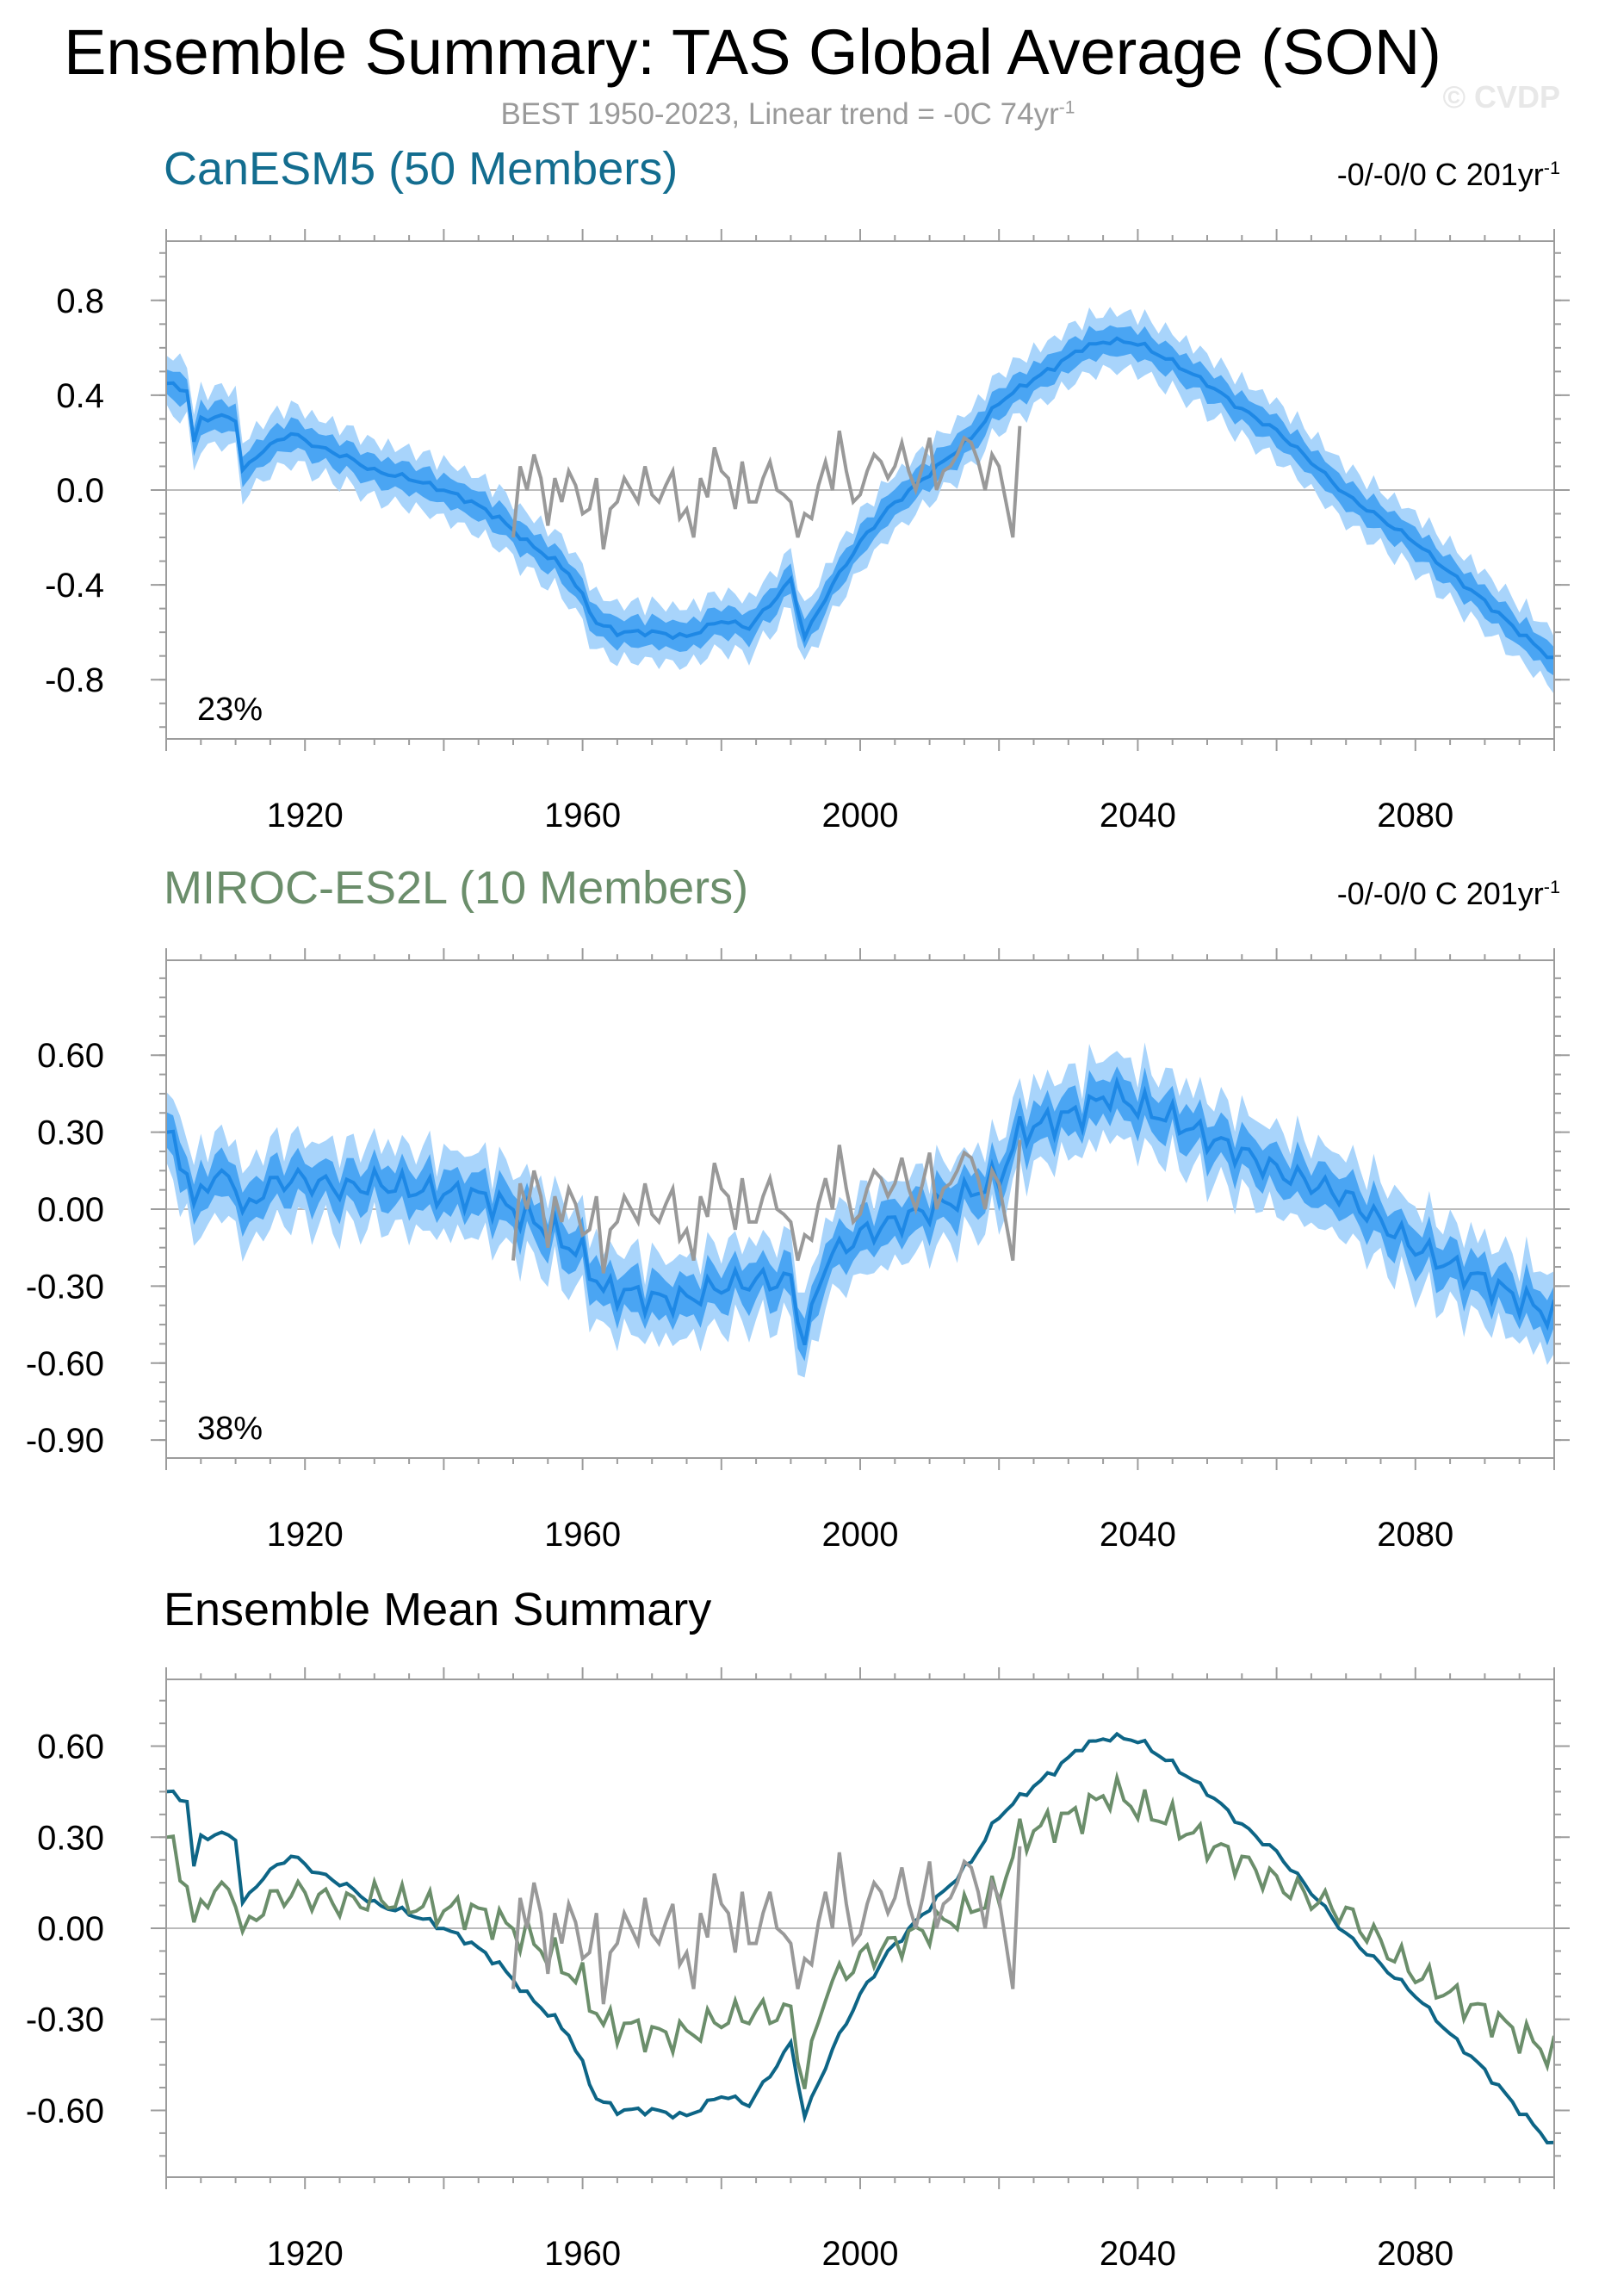 The image size is (1605, 2296). I want to click on summary-y-tick-label: -0.30, so click(65, 2020).